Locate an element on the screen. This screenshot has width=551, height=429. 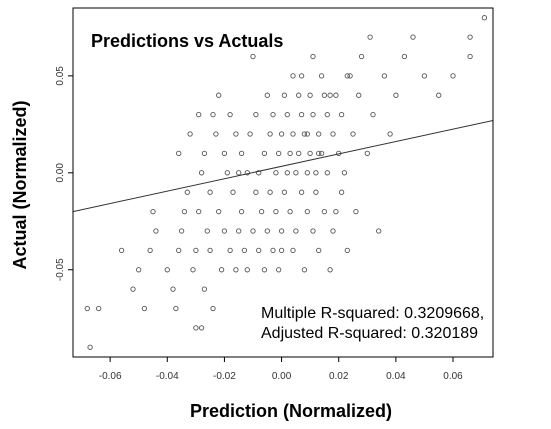
chart-title: Predictions vs Actuals is located at coordinates (187, 41).